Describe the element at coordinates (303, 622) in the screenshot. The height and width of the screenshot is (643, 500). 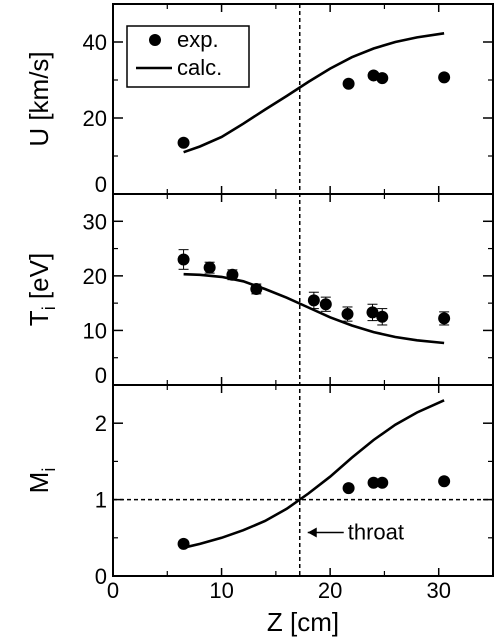
I see `x-axis-label: Z [cm]` at that location.